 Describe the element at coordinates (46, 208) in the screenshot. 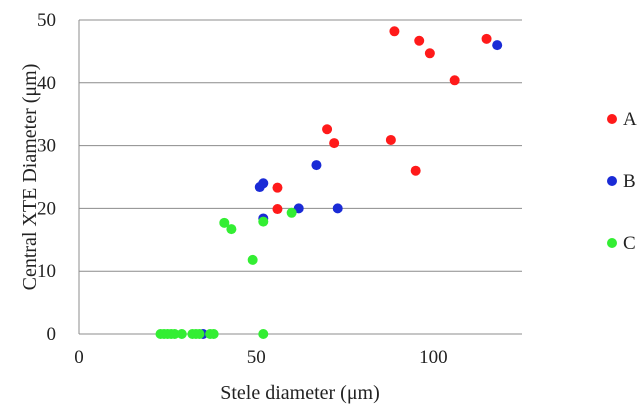

I see `y-tick-label: 20` at that location.